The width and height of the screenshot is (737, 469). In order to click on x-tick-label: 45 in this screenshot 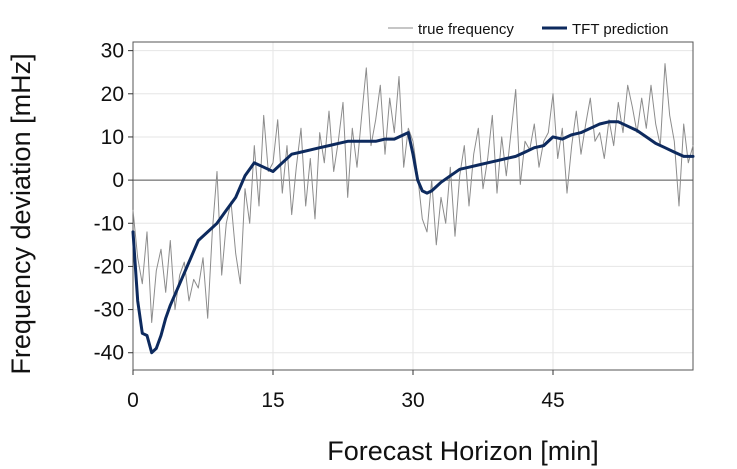, I will do `click(552, 400)`.